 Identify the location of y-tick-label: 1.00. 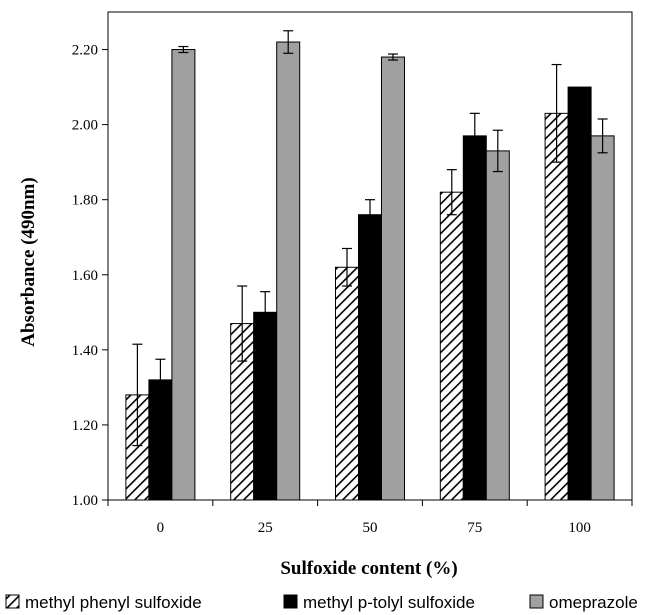
(85, 501).